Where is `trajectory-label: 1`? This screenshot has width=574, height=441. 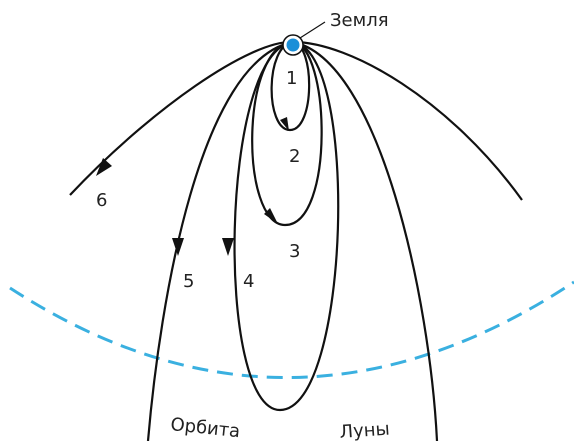 trajectory-label: 1 is located at coordinates (291, 78).